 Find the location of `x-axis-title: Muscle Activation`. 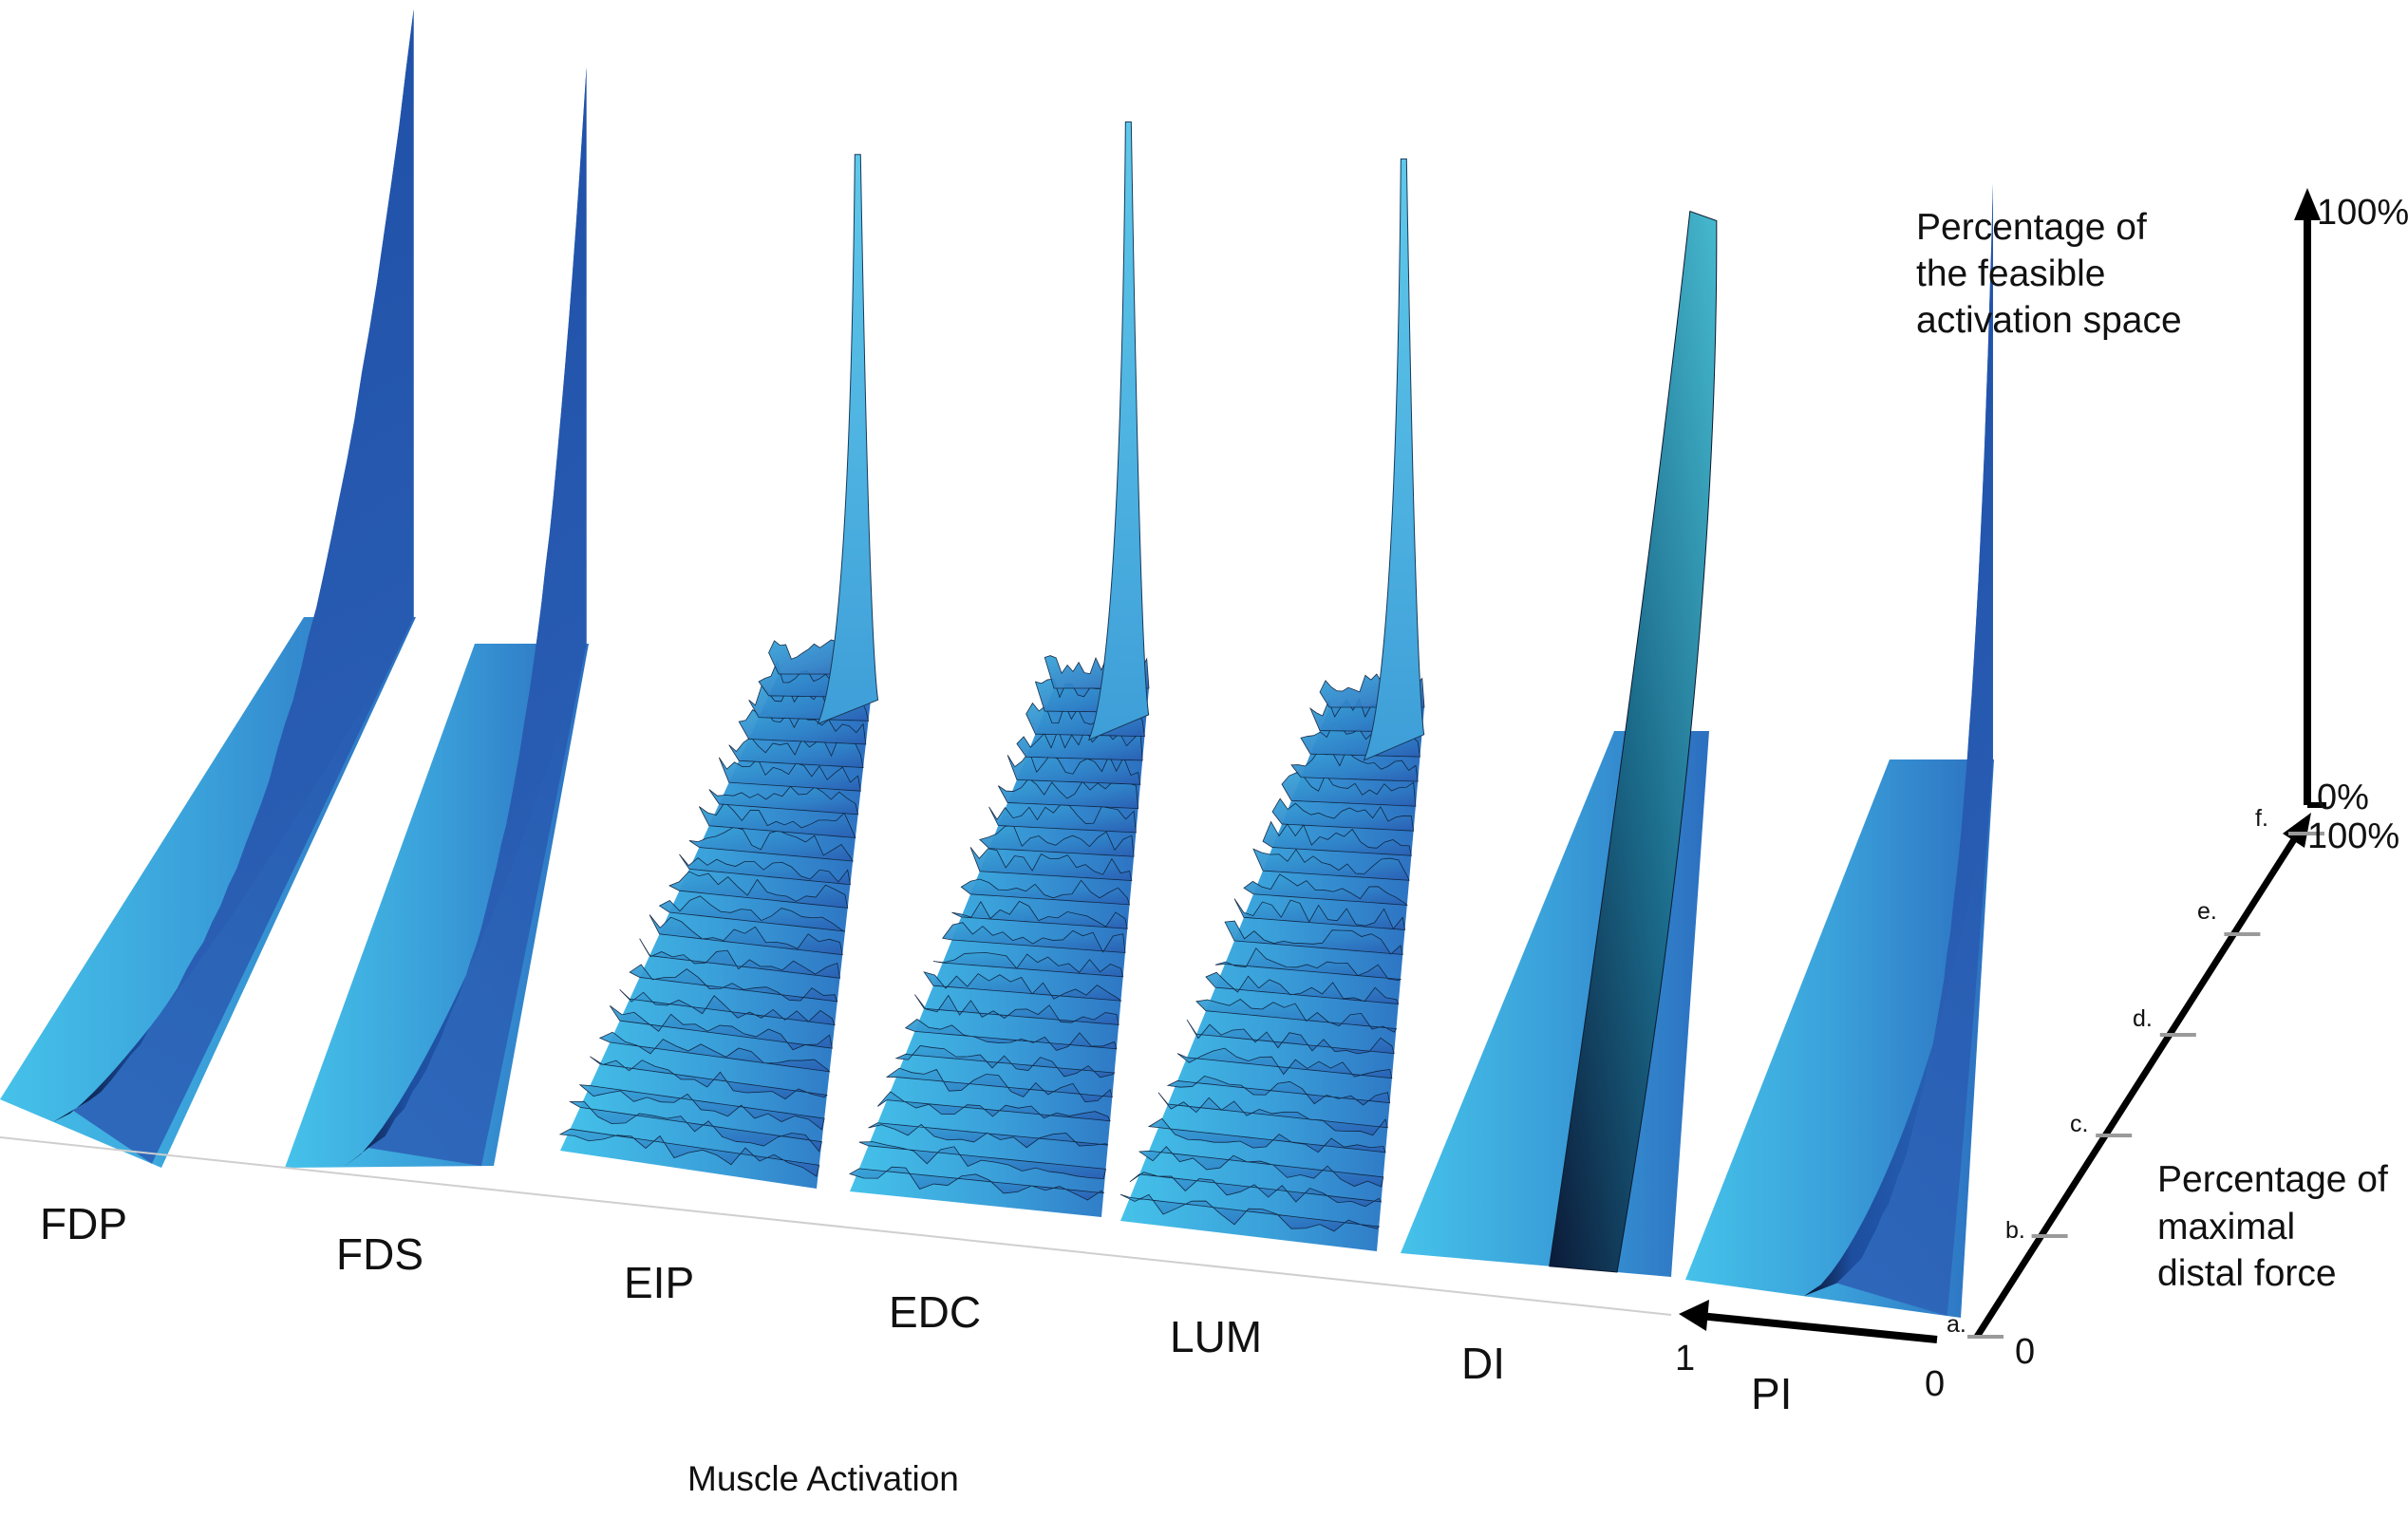

x-axis-title: Muscle Activation is located at coordinates (823, 1479).